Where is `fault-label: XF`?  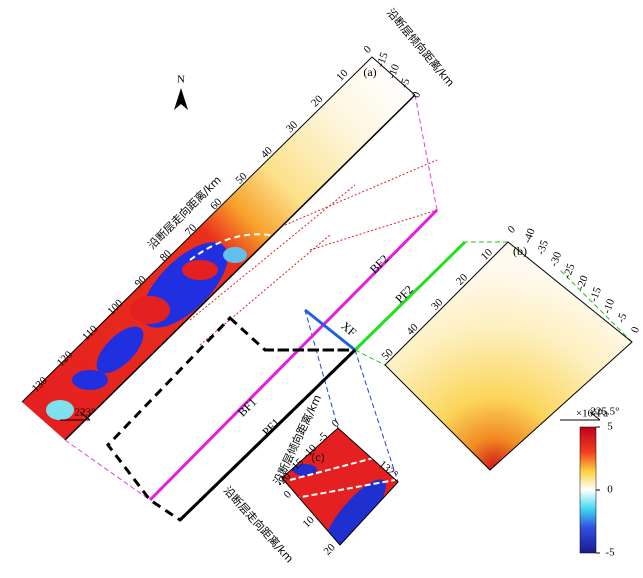 fault-label: XF is located at coordinates (348, 329).